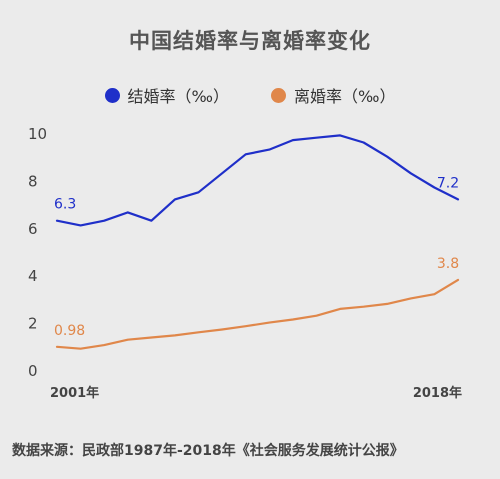 The width and height of the screenshot is (500, 479). Describe the element at coordinates (250, 41) in the screenshot. I see `chart-title: 中国结婚率与离婚率变化` at that location.